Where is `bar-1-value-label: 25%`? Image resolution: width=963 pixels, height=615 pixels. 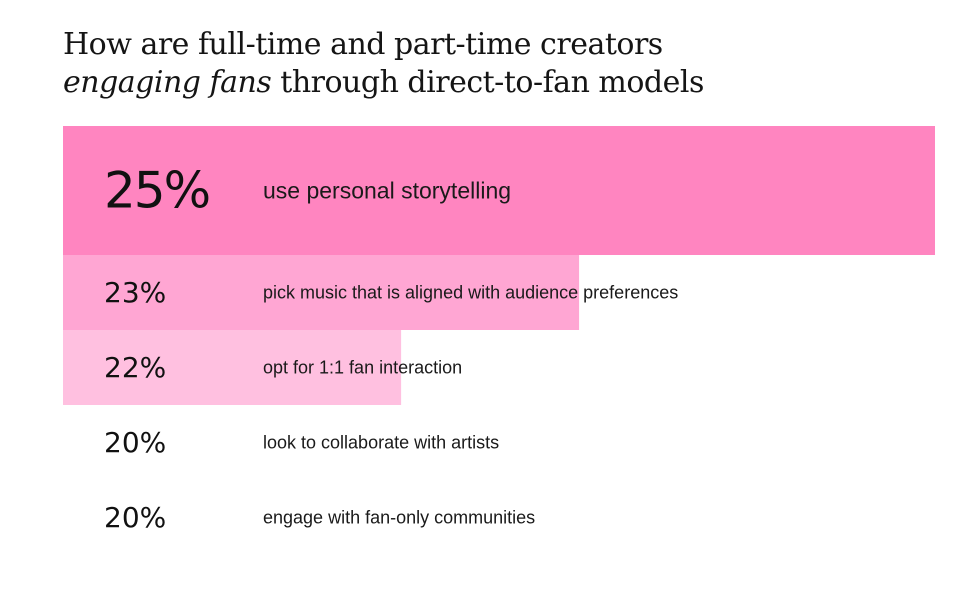
bar-1-value-label: 25% is located at coordinates (156, 191).